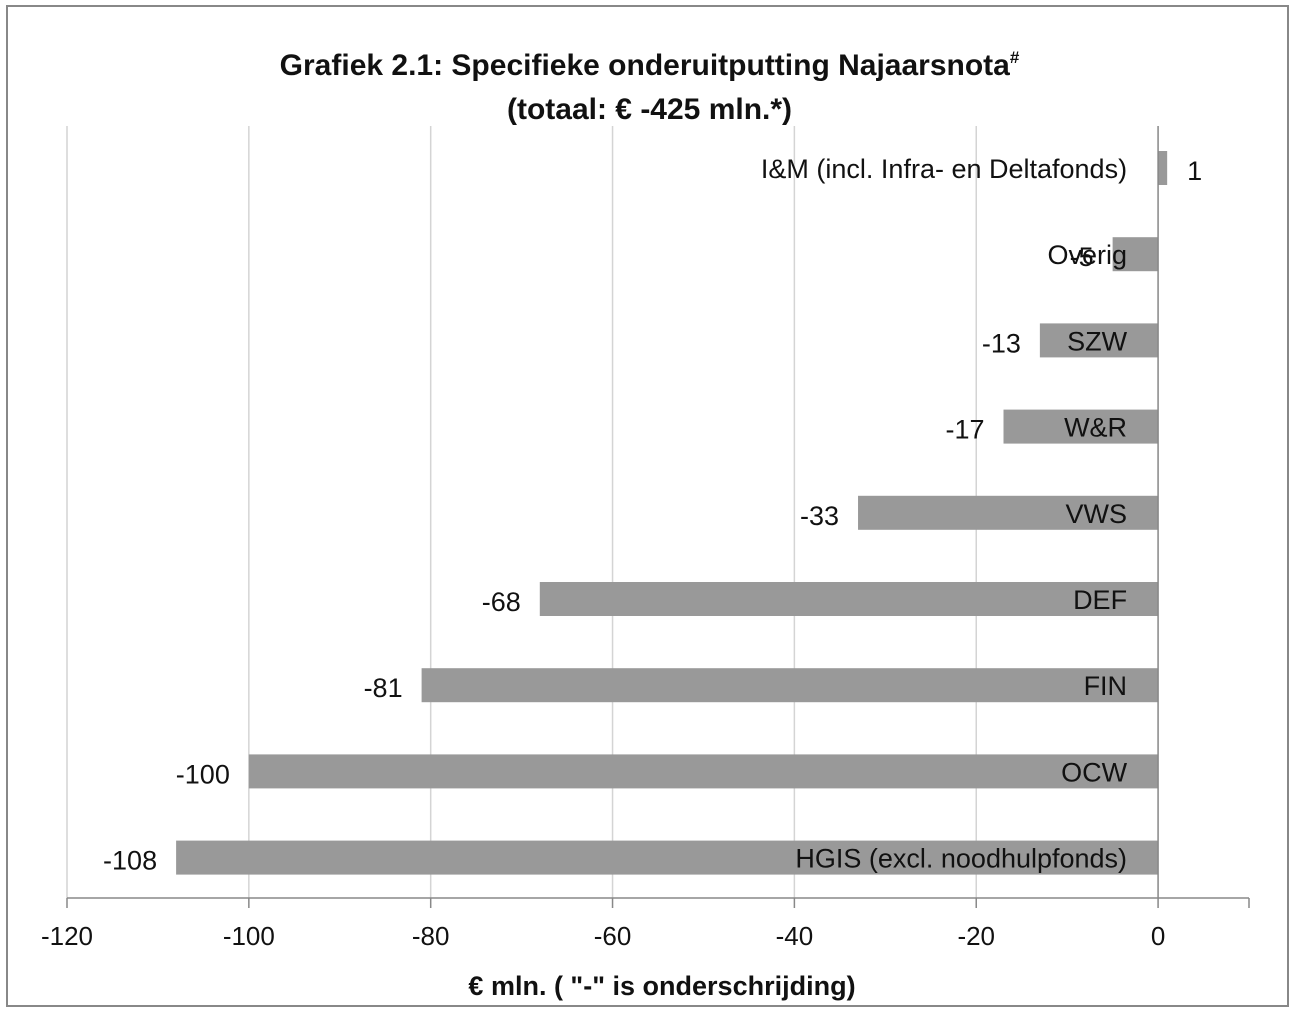 The image size is (1299, 1016). What do you see at coordinates (431, 936) in the screenshot?
I see `x-tick-label: -80` at bounding box center [431, 936].